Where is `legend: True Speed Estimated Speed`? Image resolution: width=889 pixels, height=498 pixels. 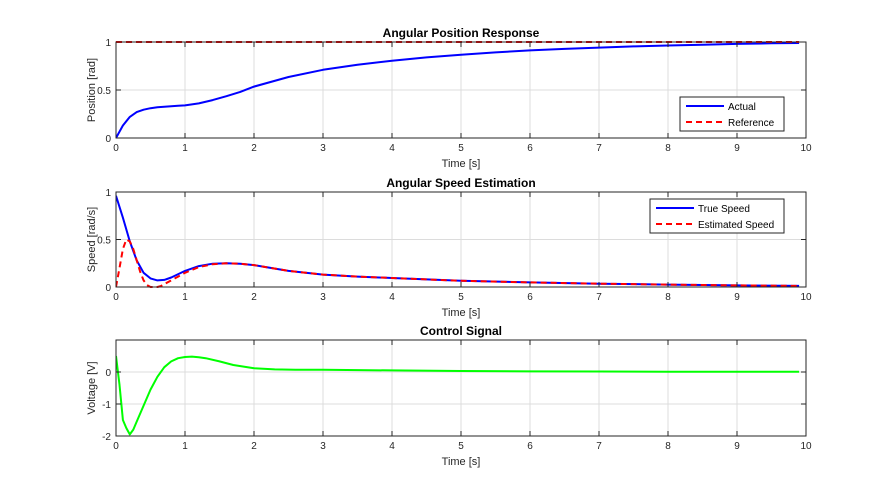 legend: True Speed Estimated Speed is located at coordinates (717, 216).